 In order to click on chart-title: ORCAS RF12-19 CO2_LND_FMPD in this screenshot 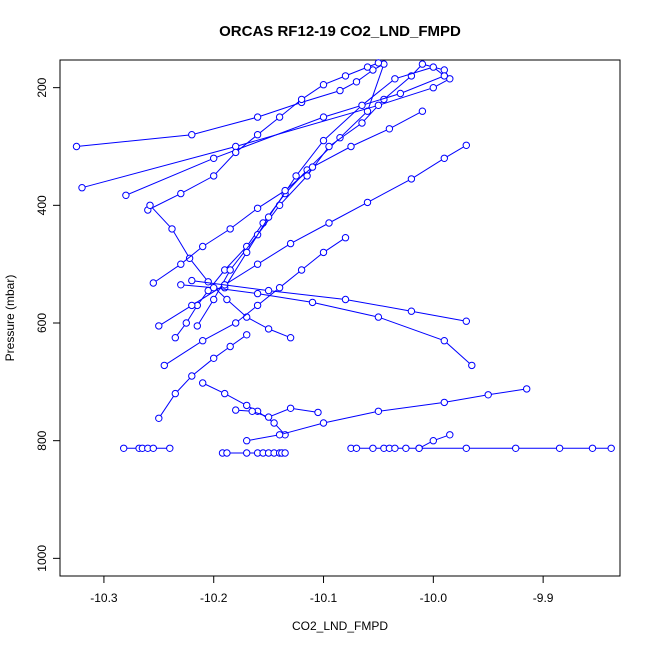, I will do `click(340, 31)`.